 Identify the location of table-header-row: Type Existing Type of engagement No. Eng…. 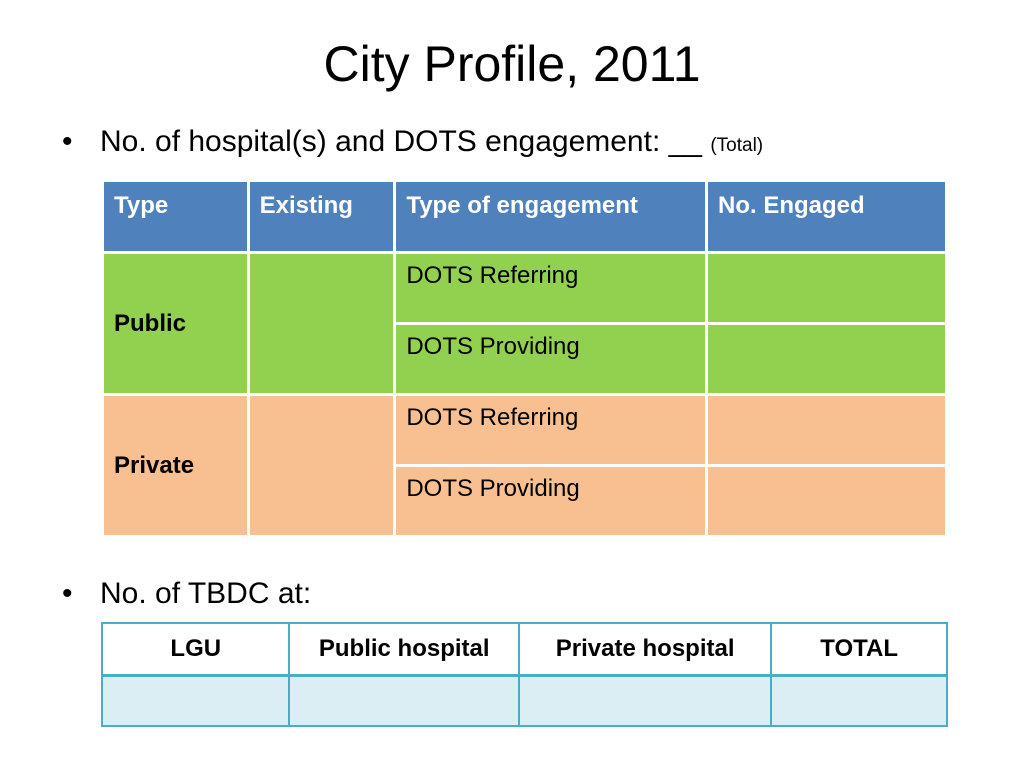
(524, 216).